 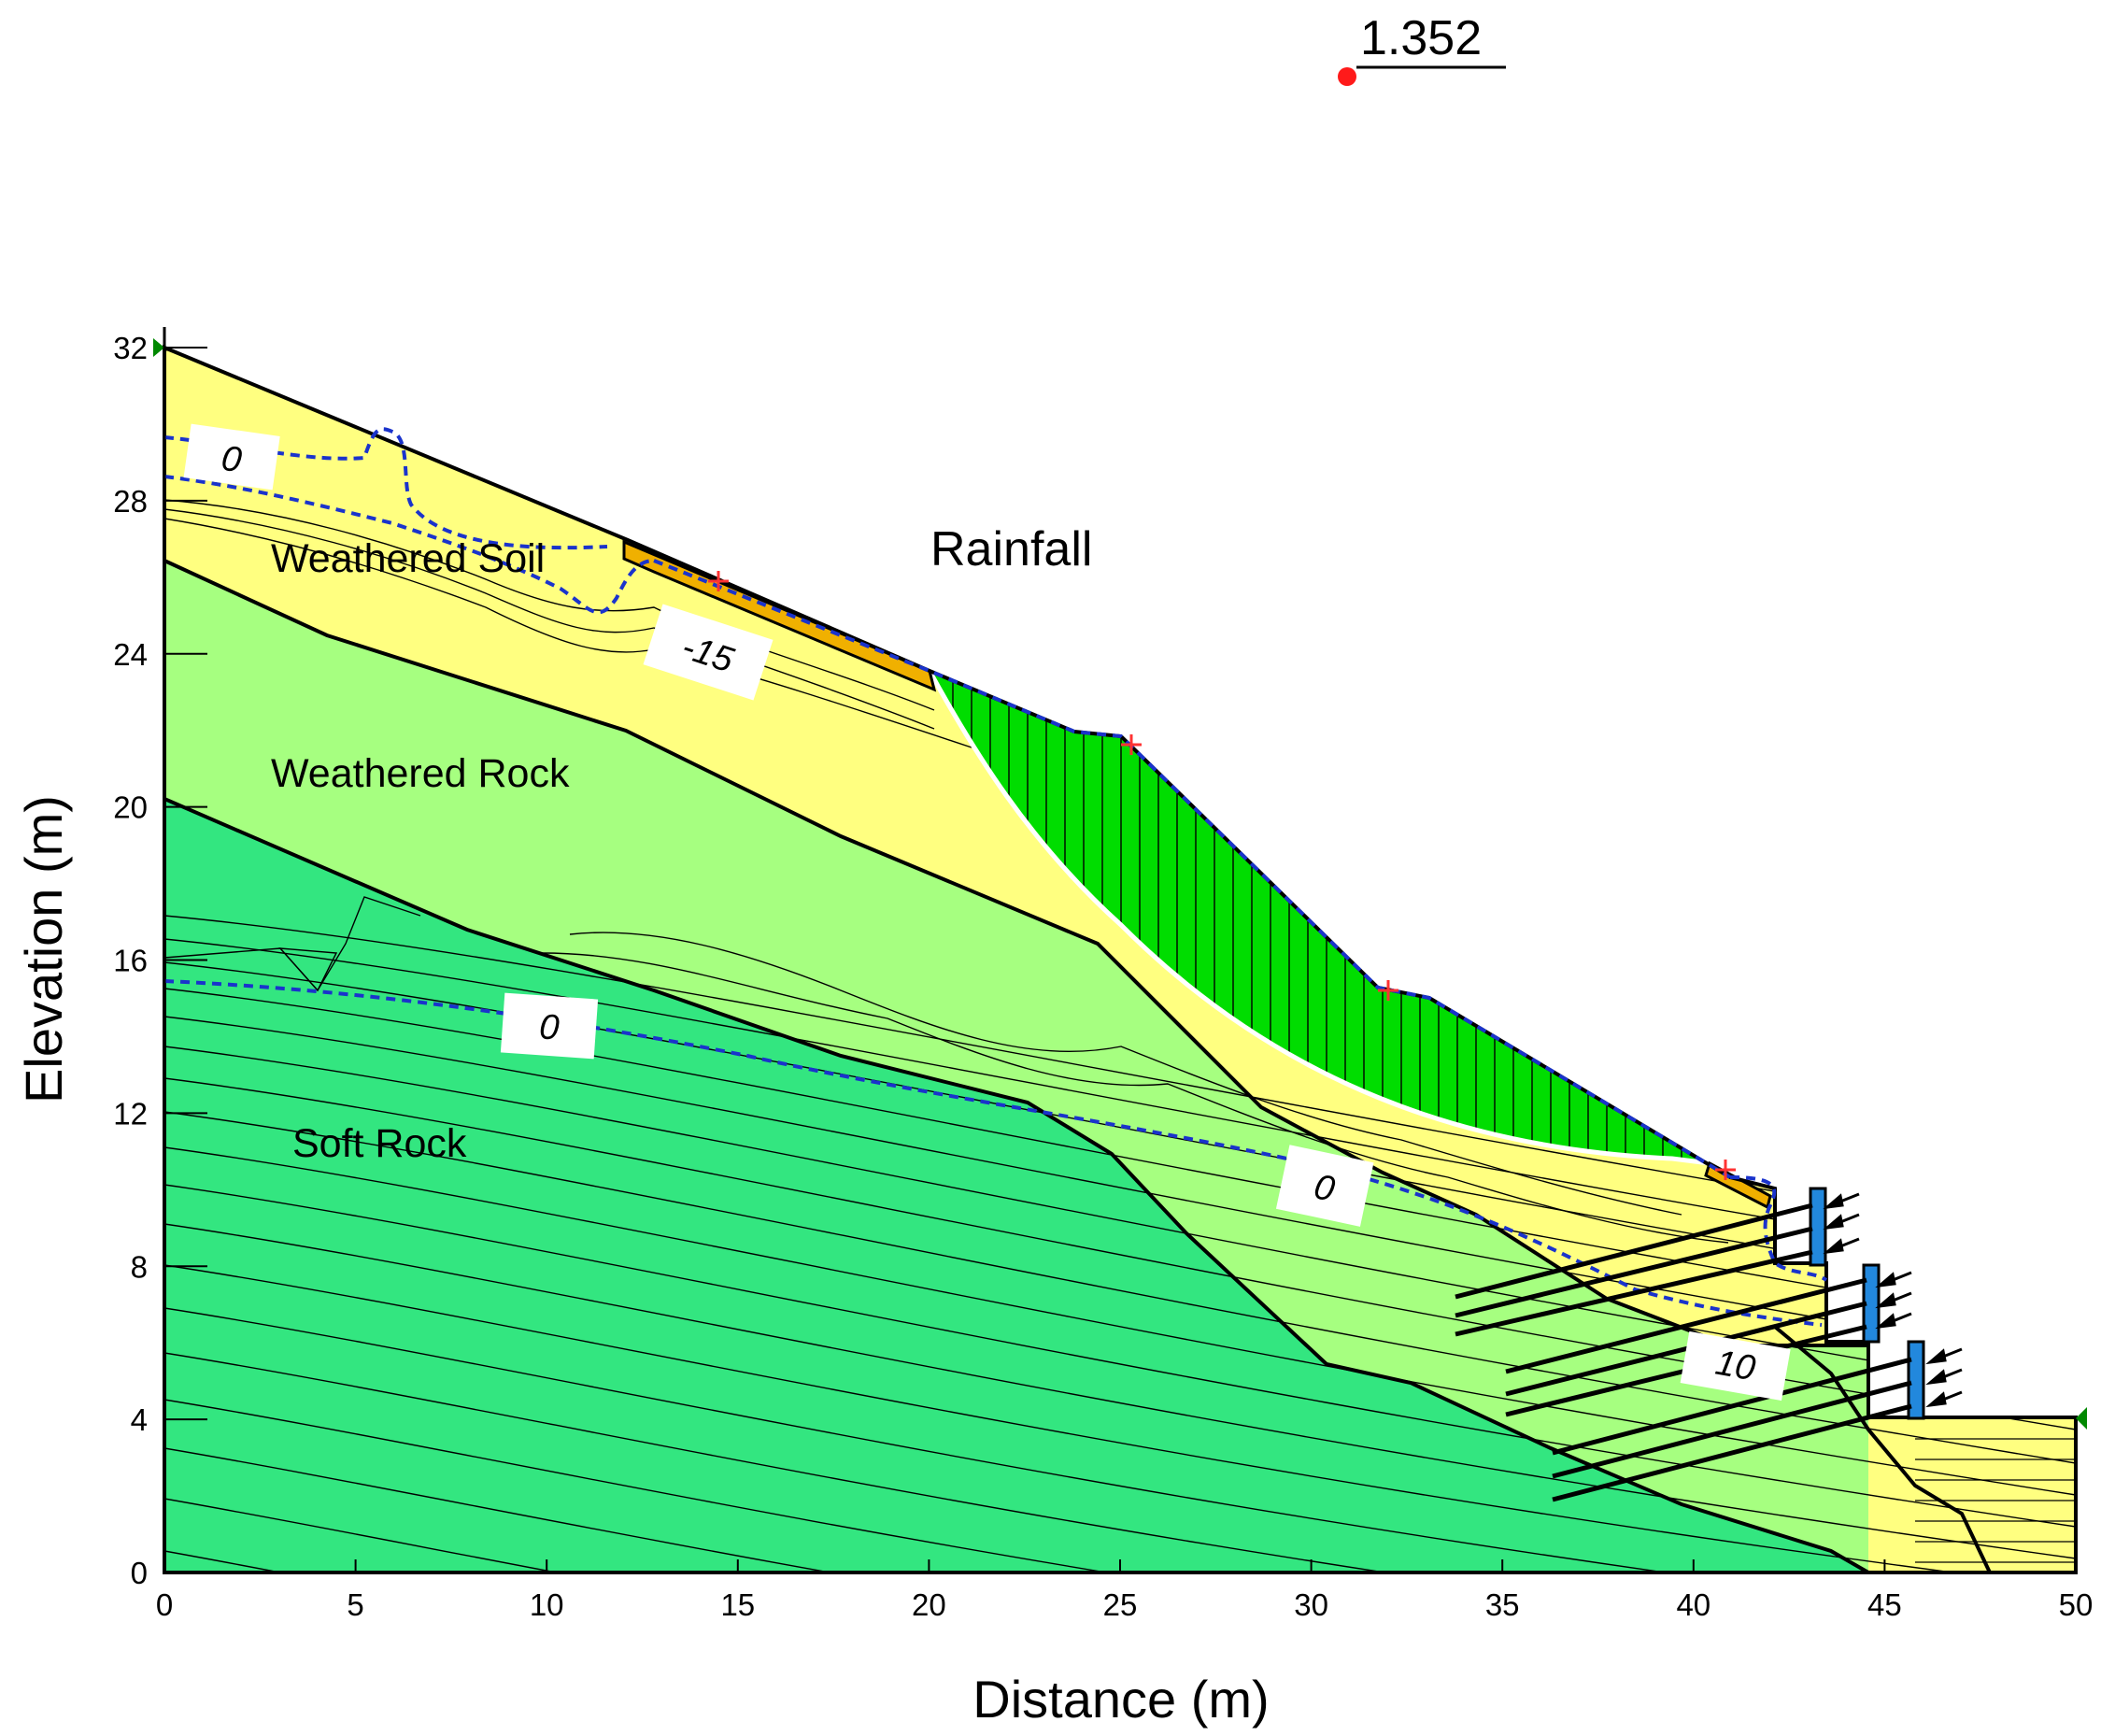 What do you see at coordinates (2076, 1604) in the screenshot?
I see `x-tick-label: 50` at bounding box center [2076, 1604].